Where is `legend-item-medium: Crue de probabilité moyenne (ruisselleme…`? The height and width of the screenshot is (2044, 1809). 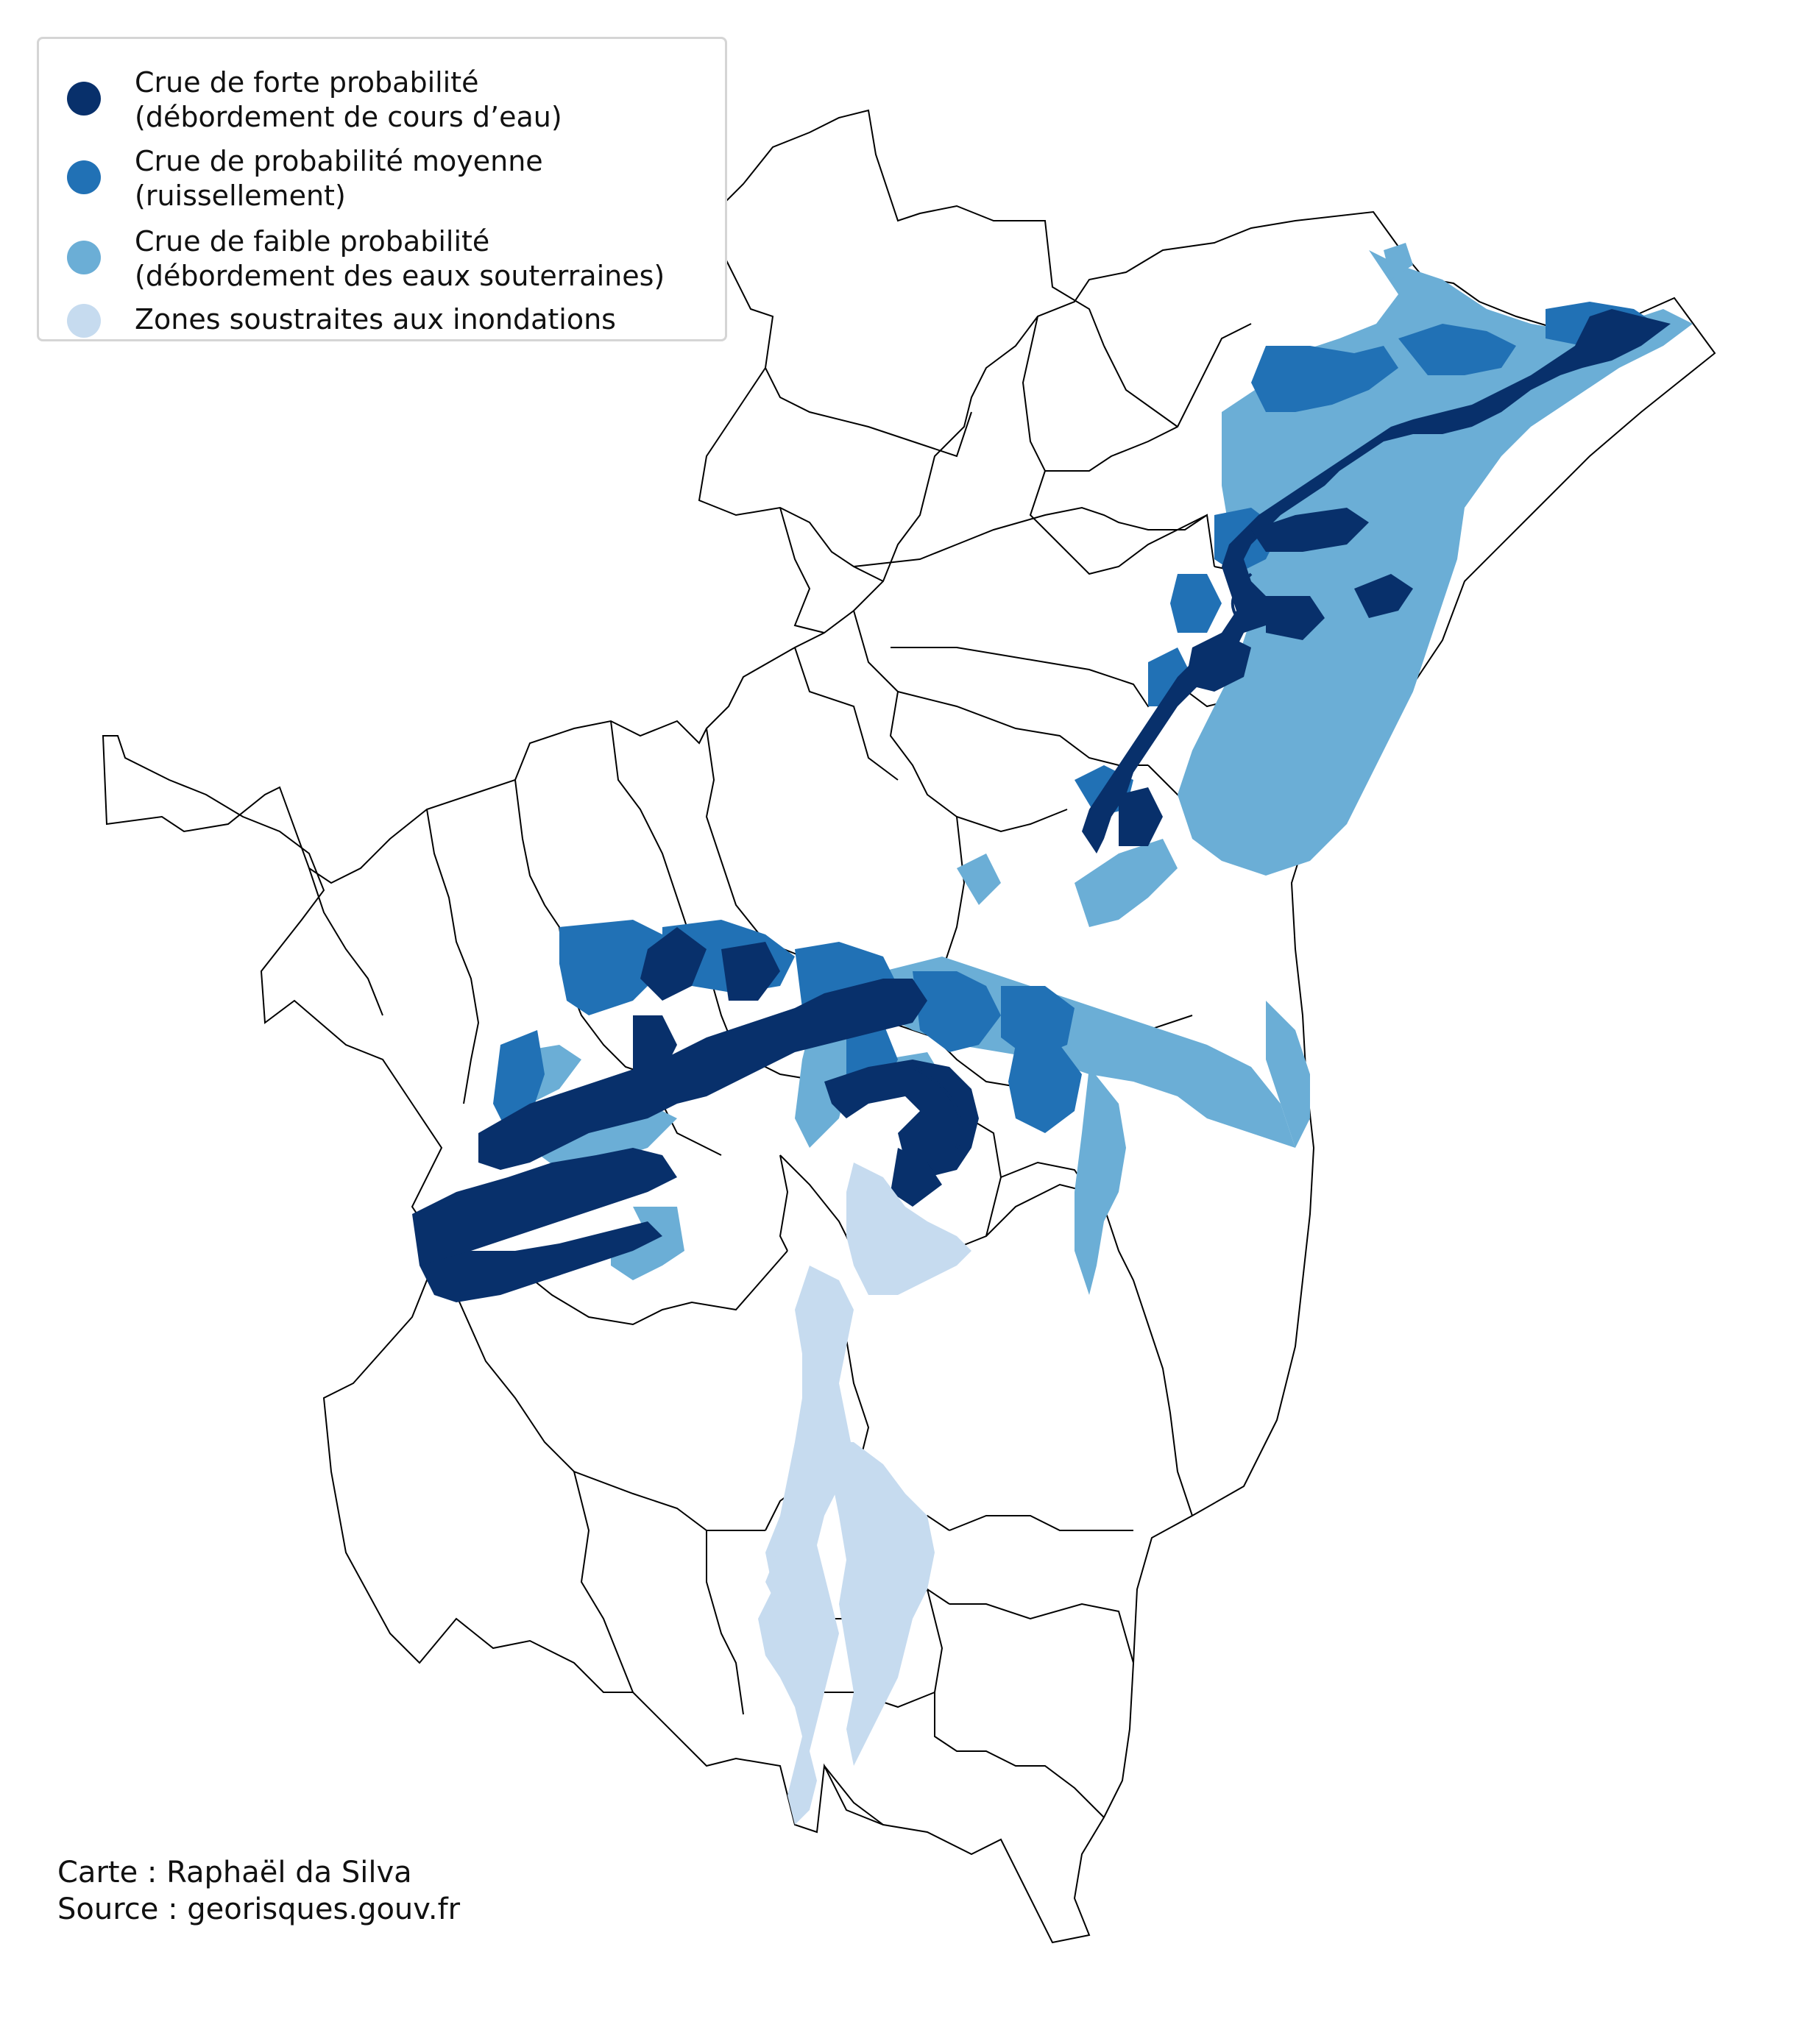
legend-item-medium: Crue de probabilité moyenne (ruisselleme… is located at coordinates (381, 181).